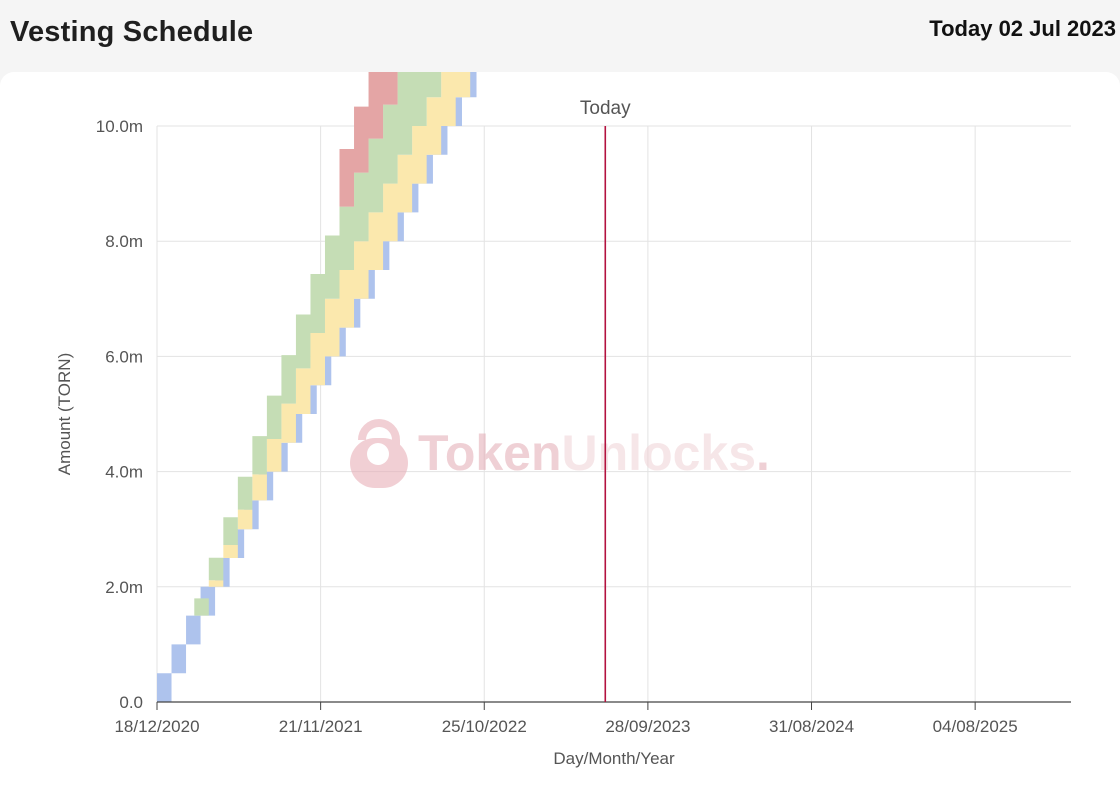  I want to click on x-tick-label: 21/11/2021, so click(321, 726).